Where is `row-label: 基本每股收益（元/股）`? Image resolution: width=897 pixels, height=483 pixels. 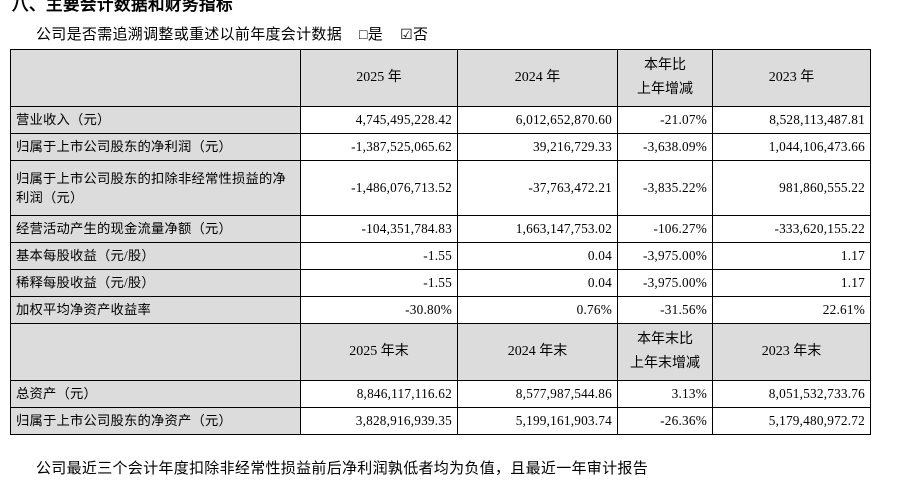
row-label: 基本每股收益（元/股） is located at coordinates (155, 256).